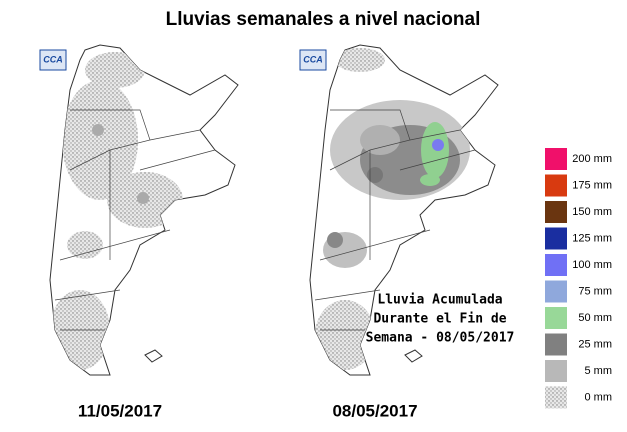  What do you see at coordinates (323, 19) in the screenshot?
I see `title: Lluvias semanales a nivel nacional` at bounding box center [323, 19].